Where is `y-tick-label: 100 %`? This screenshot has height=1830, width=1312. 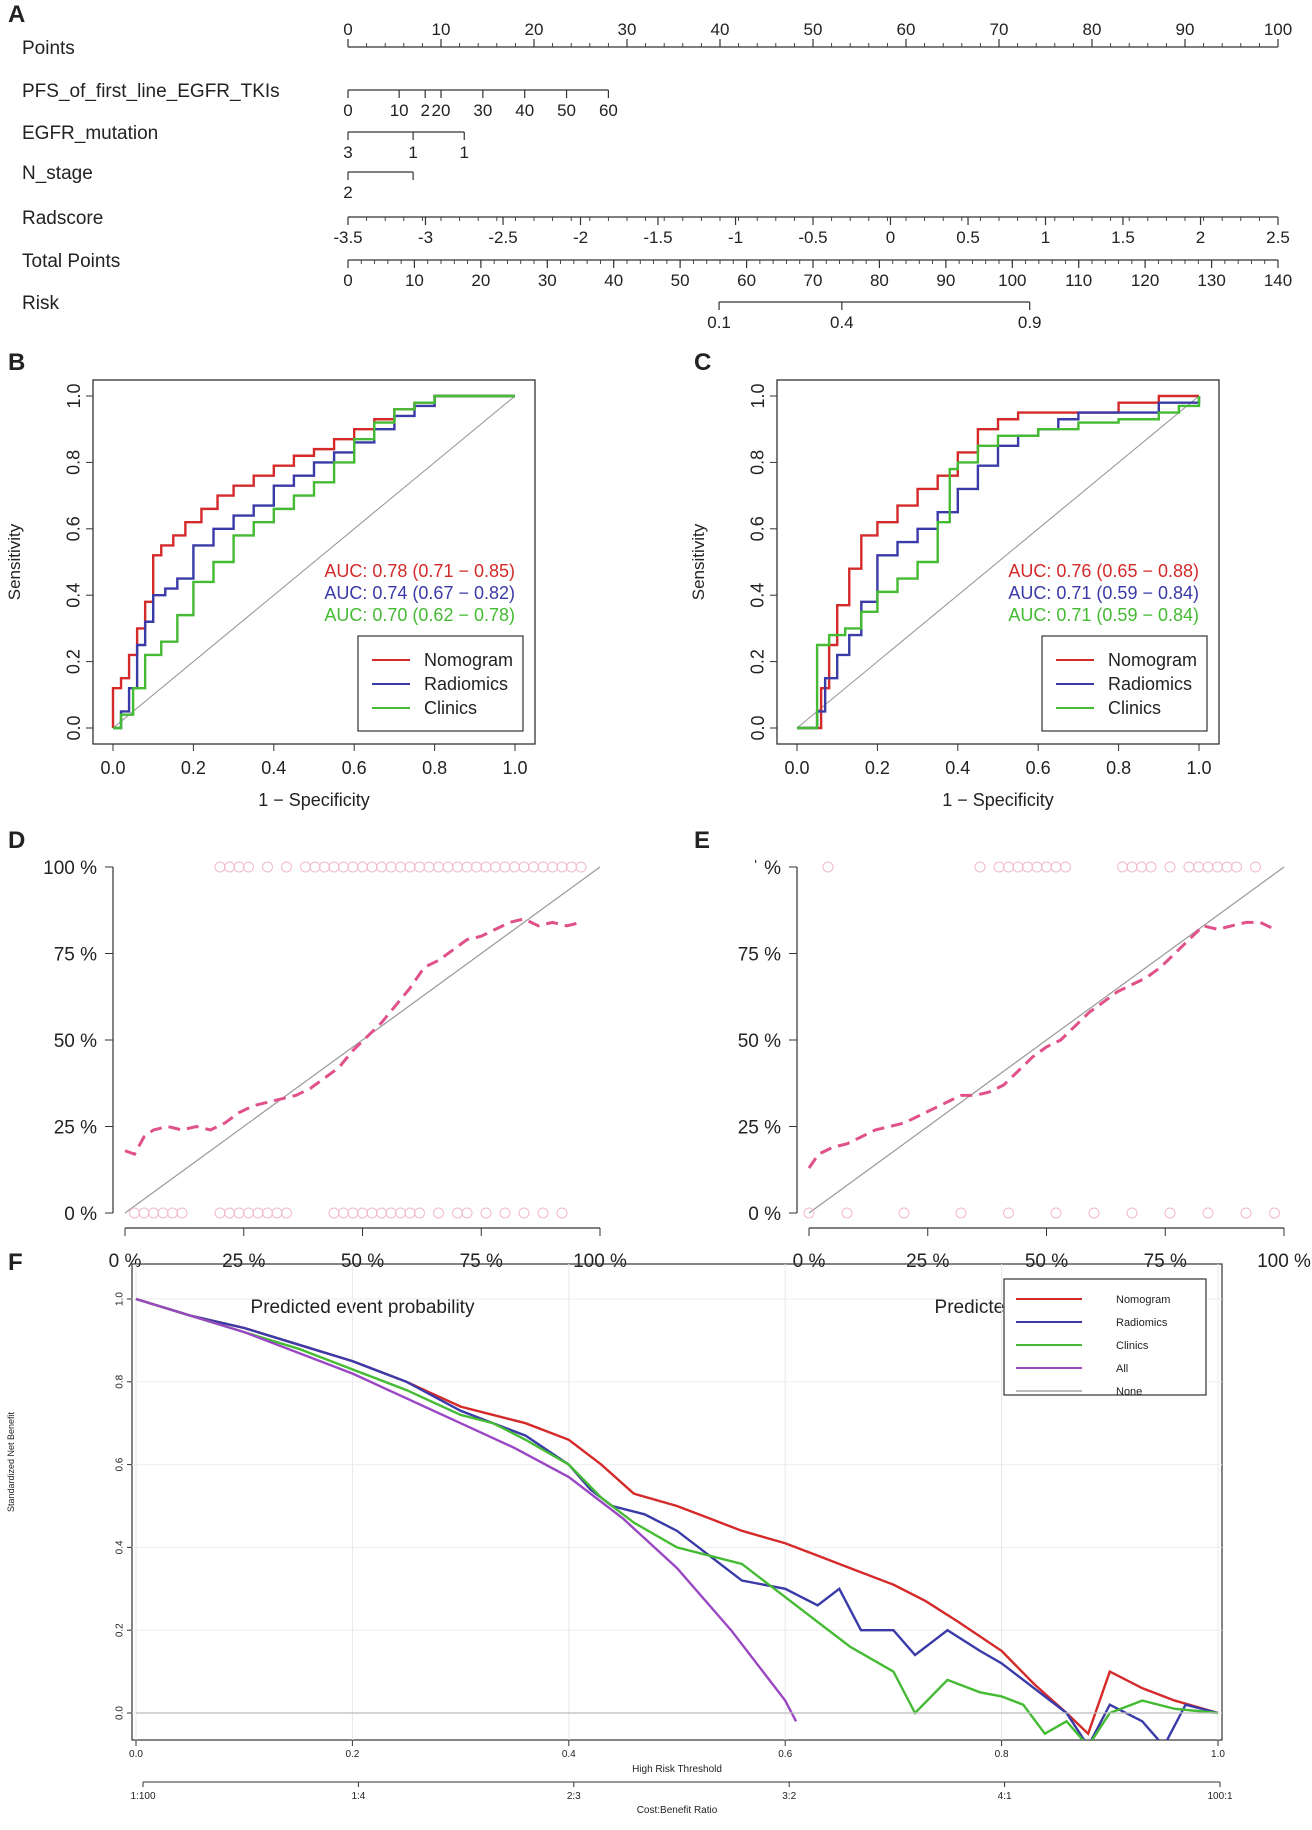
y-tick-label: 100 % is located at coordinates (70, 868).